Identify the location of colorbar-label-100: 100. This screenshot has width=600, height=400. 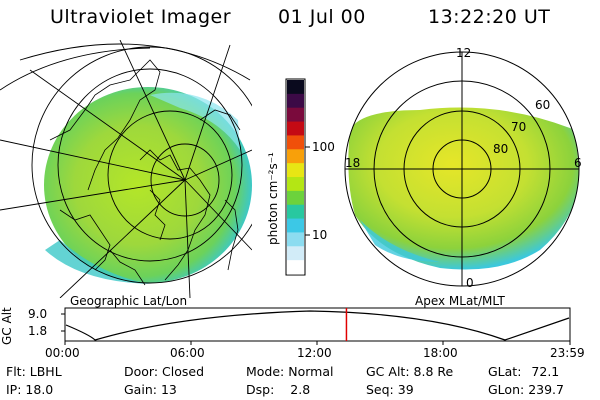
(323, 147).